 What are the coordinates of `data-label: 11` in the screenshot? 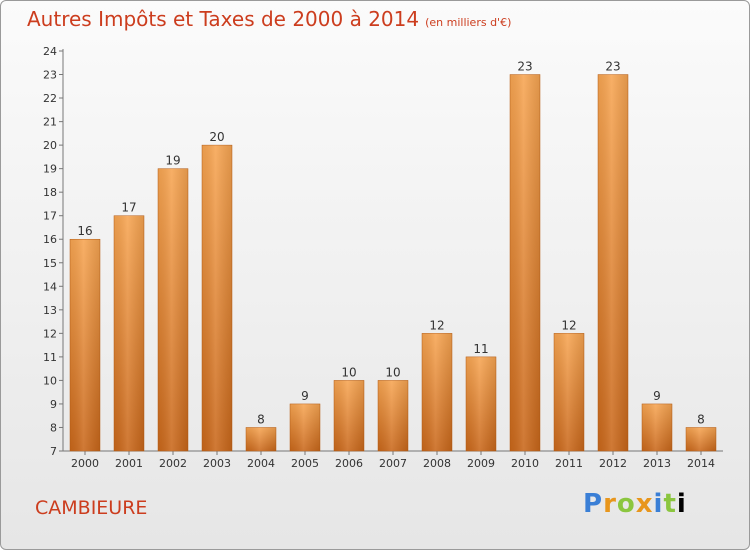 It's located at (480, 349).